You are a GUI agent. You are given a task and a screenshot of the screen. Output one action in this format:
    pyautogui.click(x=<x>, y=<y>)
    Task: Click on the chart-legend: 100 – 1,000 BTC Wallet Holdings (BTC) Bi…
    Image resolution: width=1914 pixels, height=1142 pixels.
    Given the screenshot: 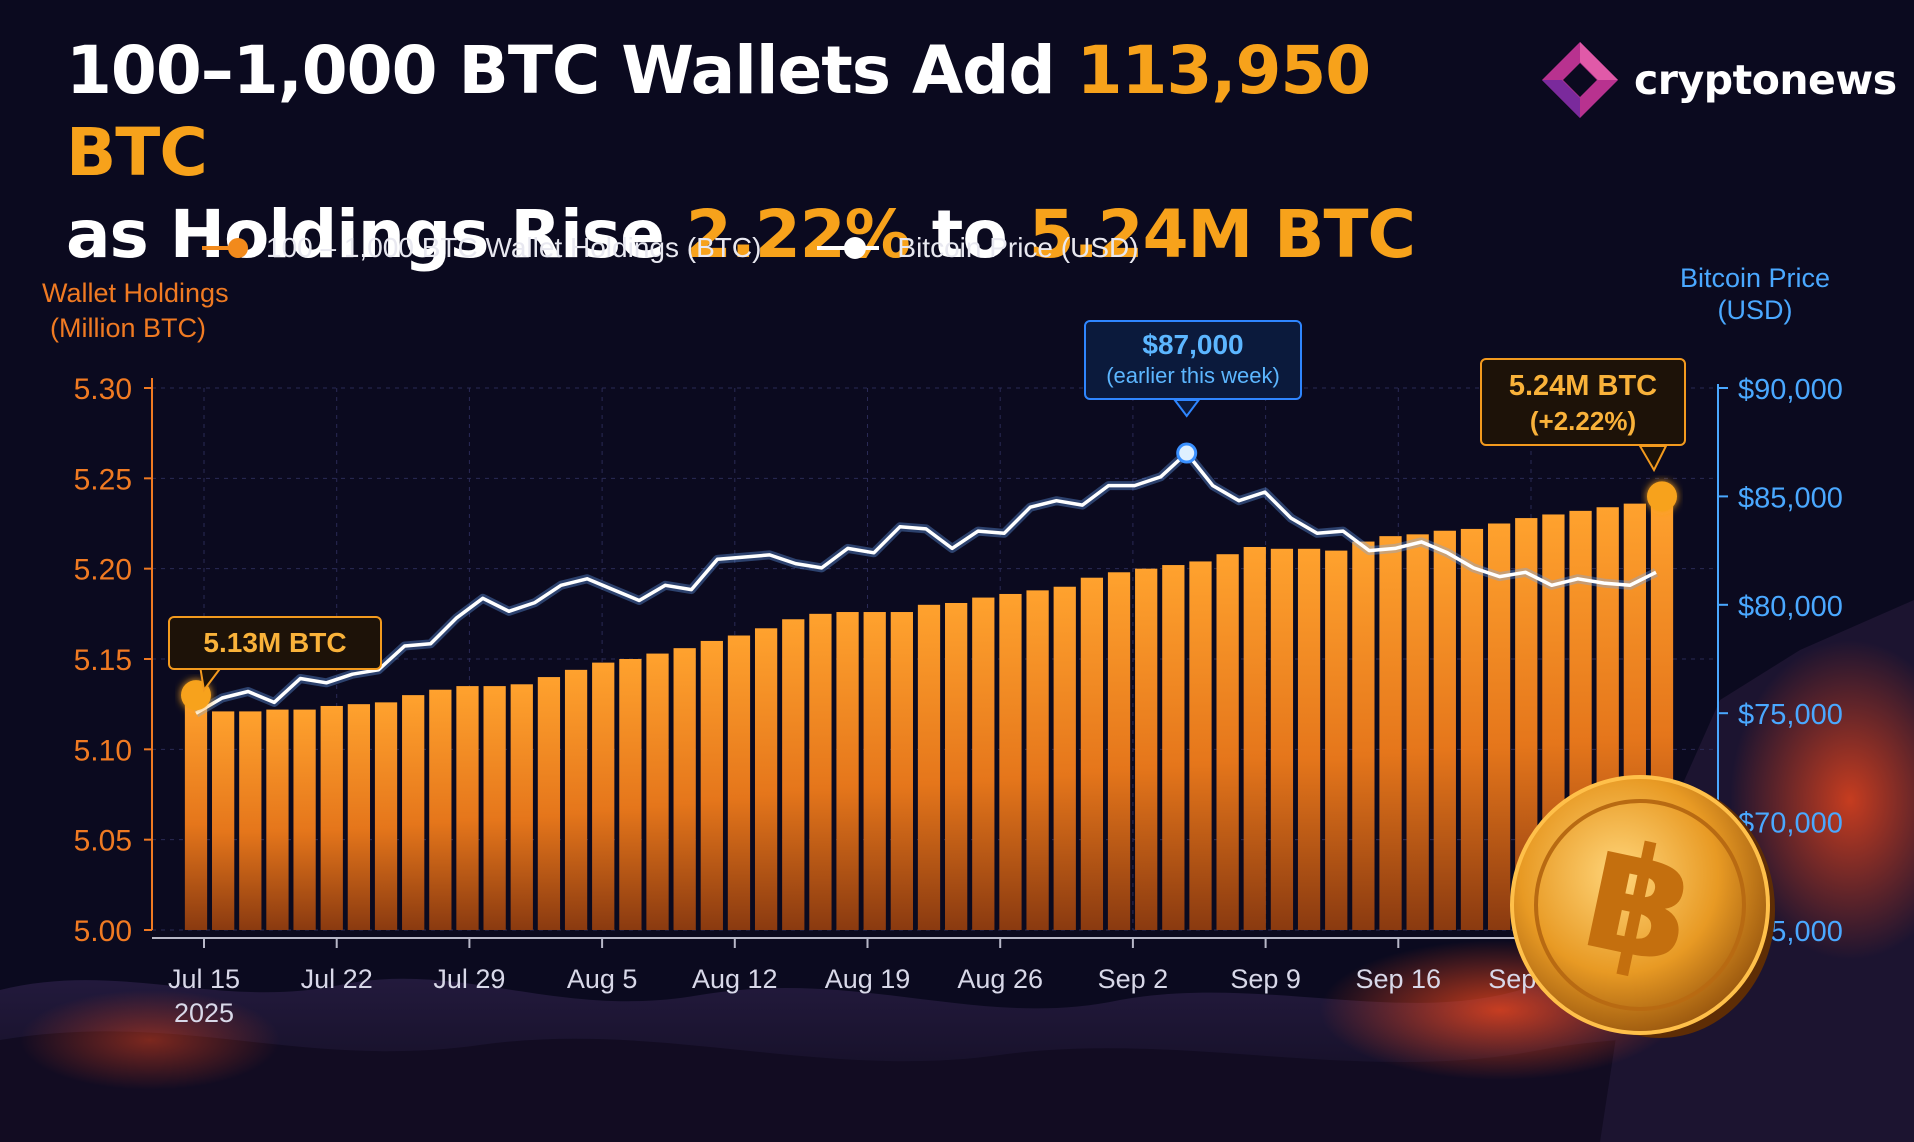 What is the action you would take?
    pyautogui.click(x=669, y=248)
    